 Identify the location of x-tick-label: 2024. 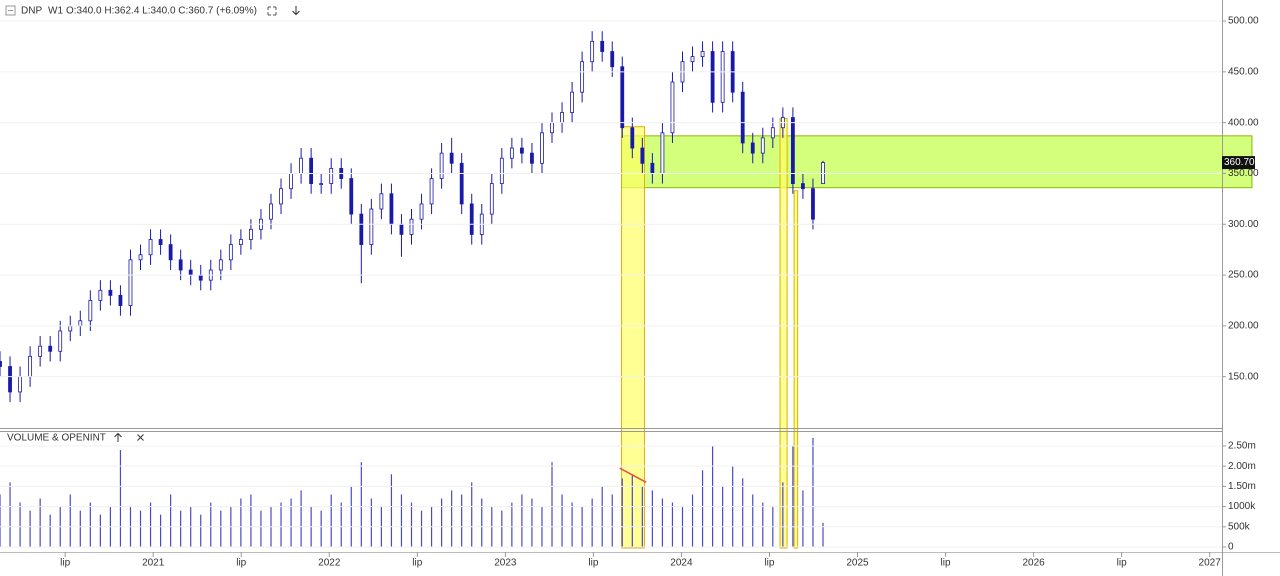
(681, 563).